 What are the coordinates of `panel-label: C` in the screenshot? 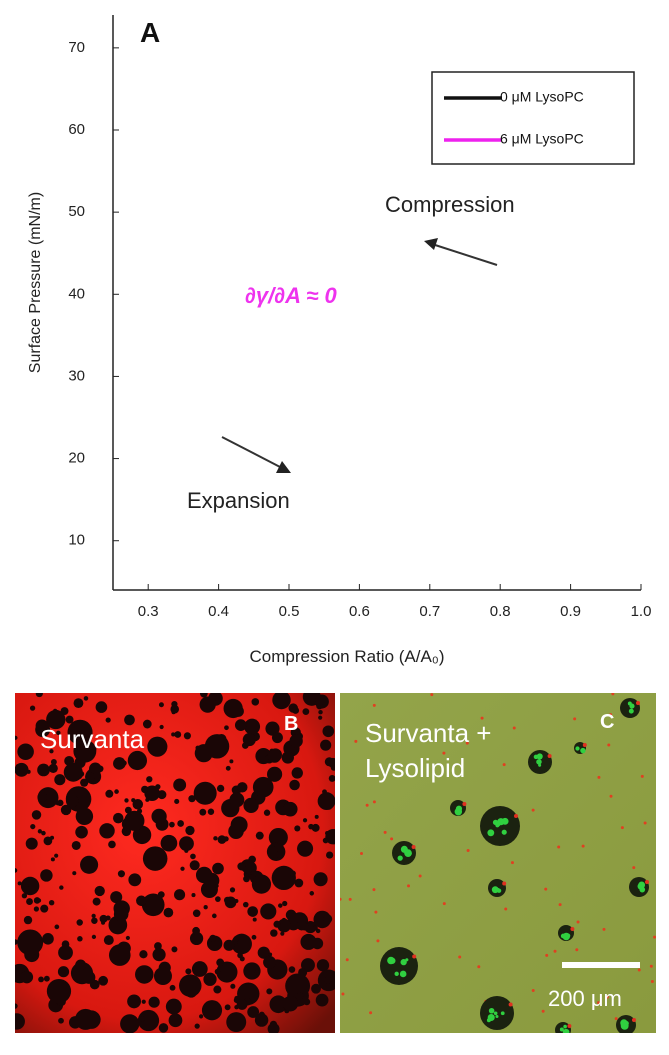 It's located at (607, 722).